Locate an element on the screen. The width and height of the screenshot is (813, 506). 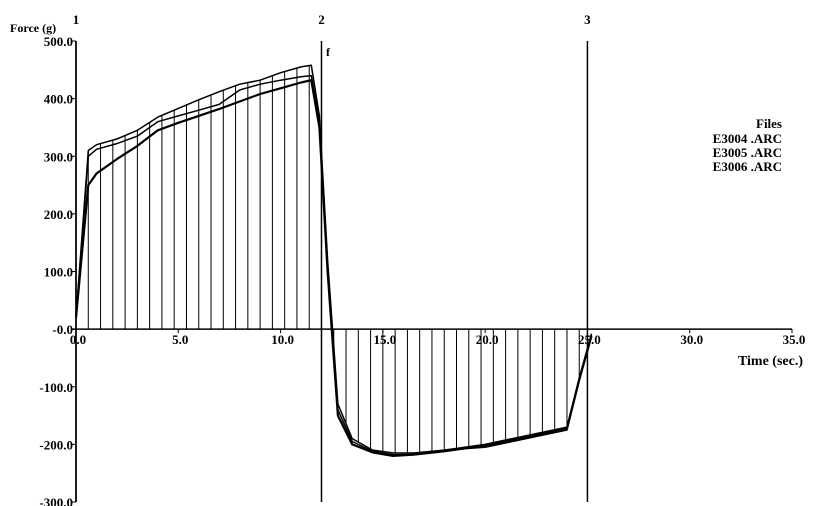
y-tick-label: 500.0 is located at coordinates (58, 41).